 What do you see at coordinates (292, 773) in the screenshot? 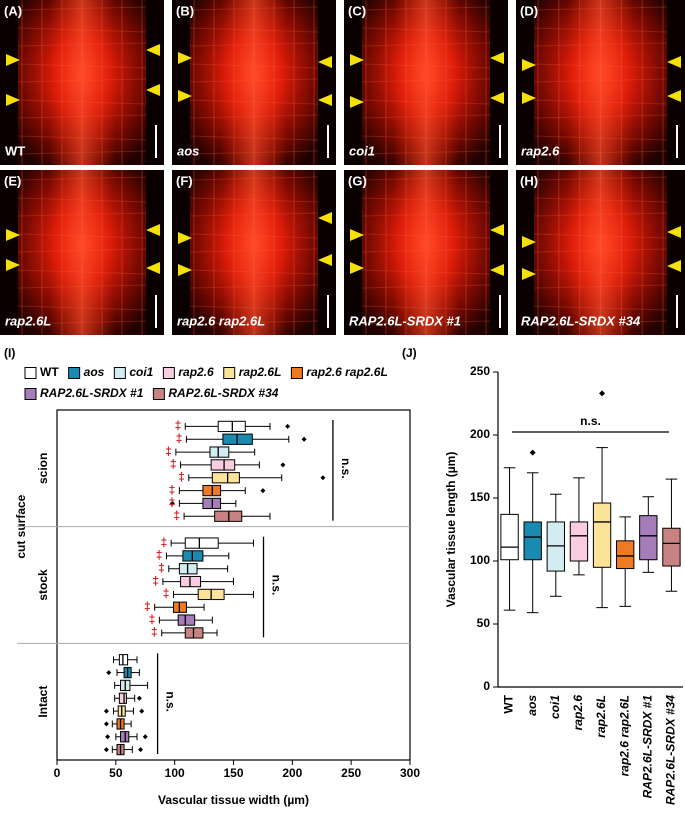
I see `x-tick-label: 200` at bounding box center [292, 773].